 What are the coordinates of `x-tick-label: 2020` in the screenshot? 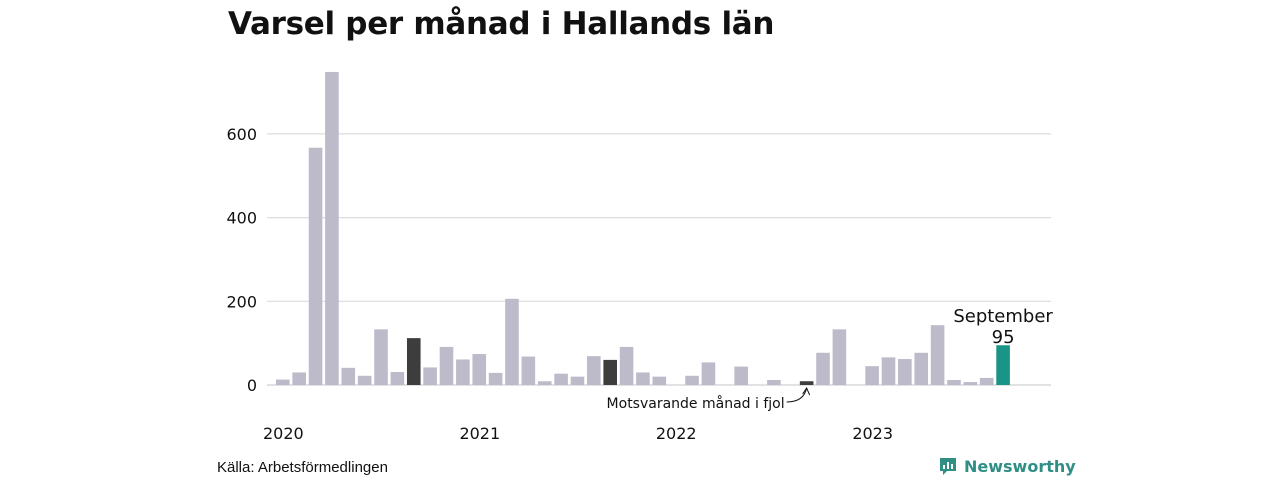 It's located at (283, 433).